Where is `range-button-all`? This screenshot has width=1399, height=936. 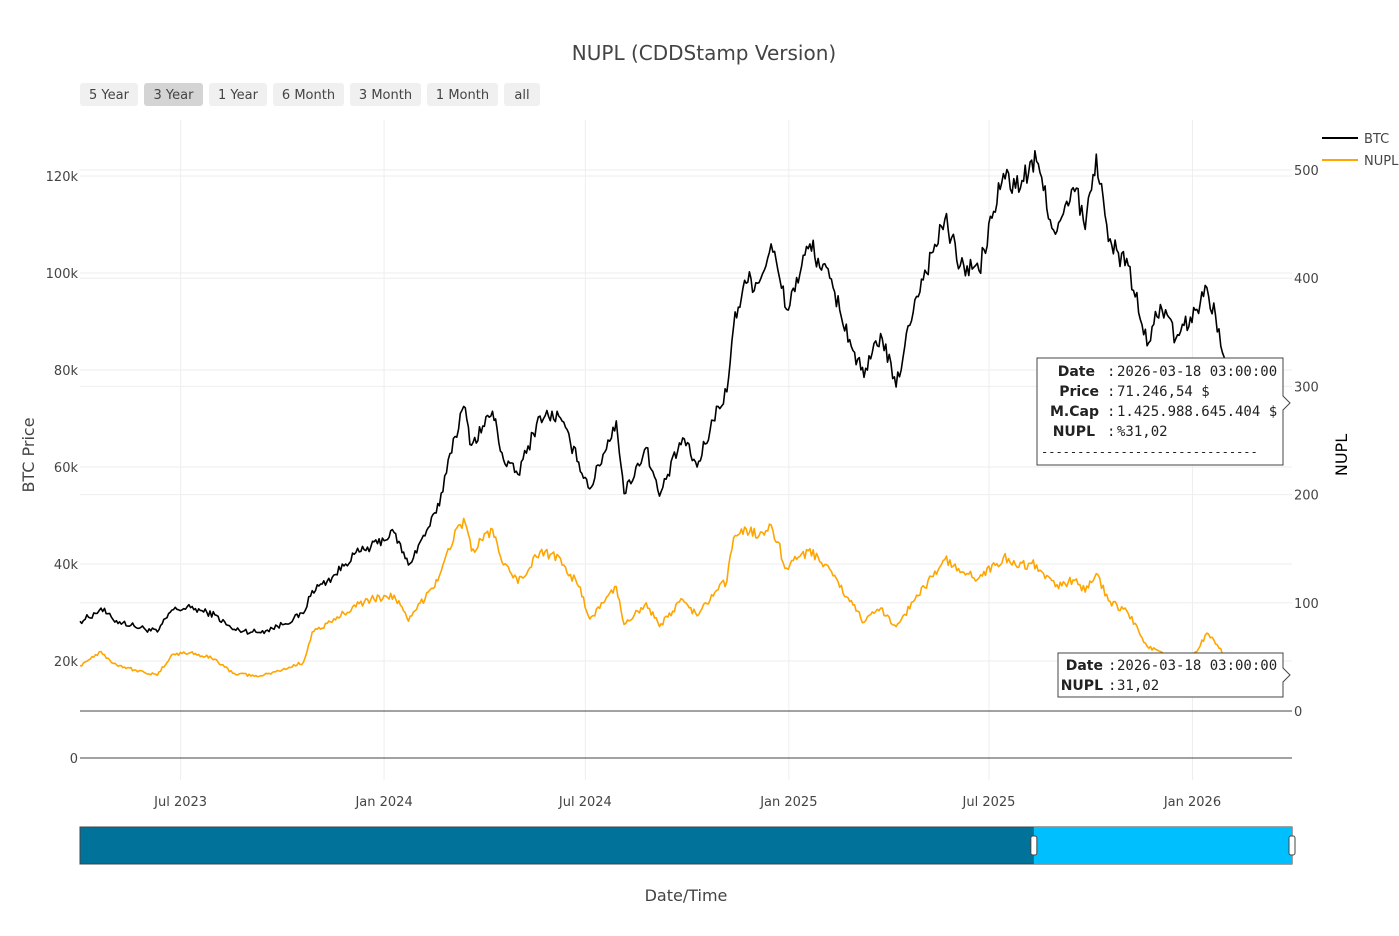
range-button-all is located at coordinates (522, 94).